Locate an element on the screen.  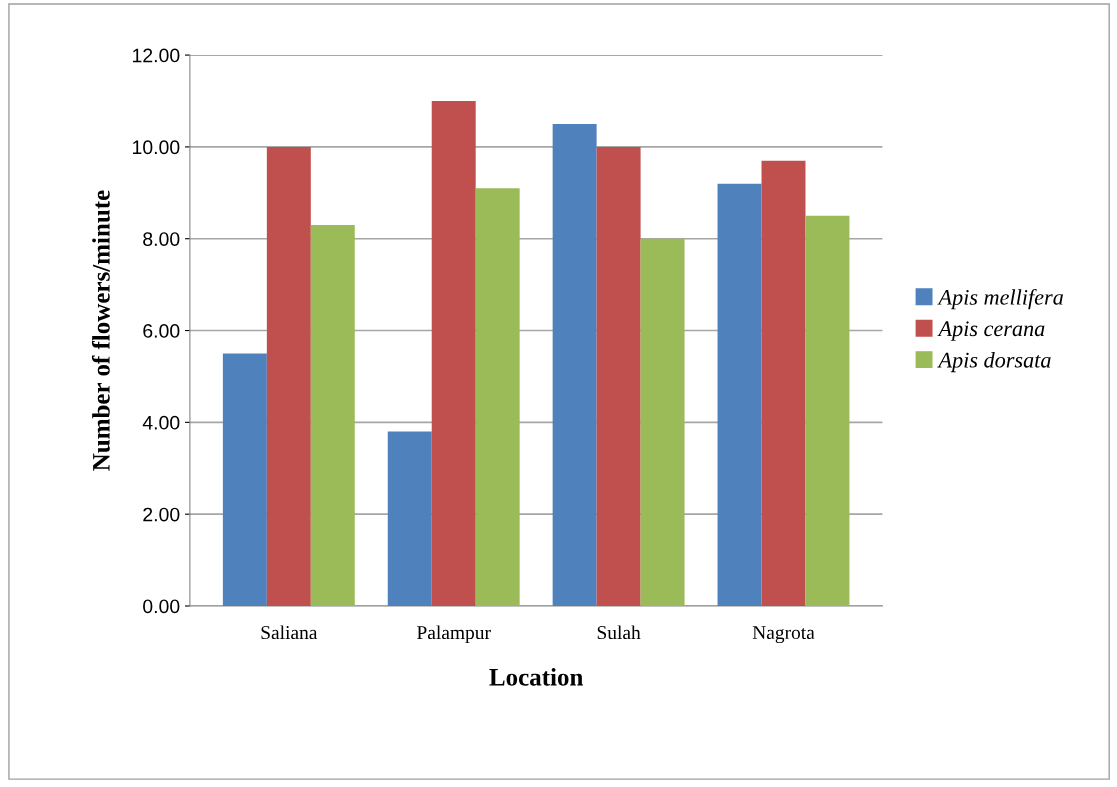
y-tick-label: 0.00 is located at coordinates (161, 606).